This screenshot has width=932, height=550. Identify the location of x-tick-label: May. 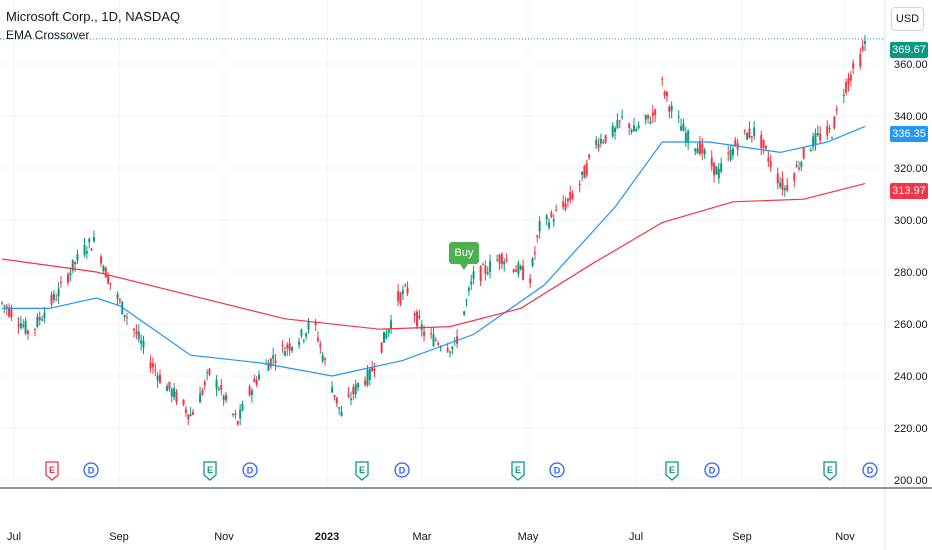
(528, 537).